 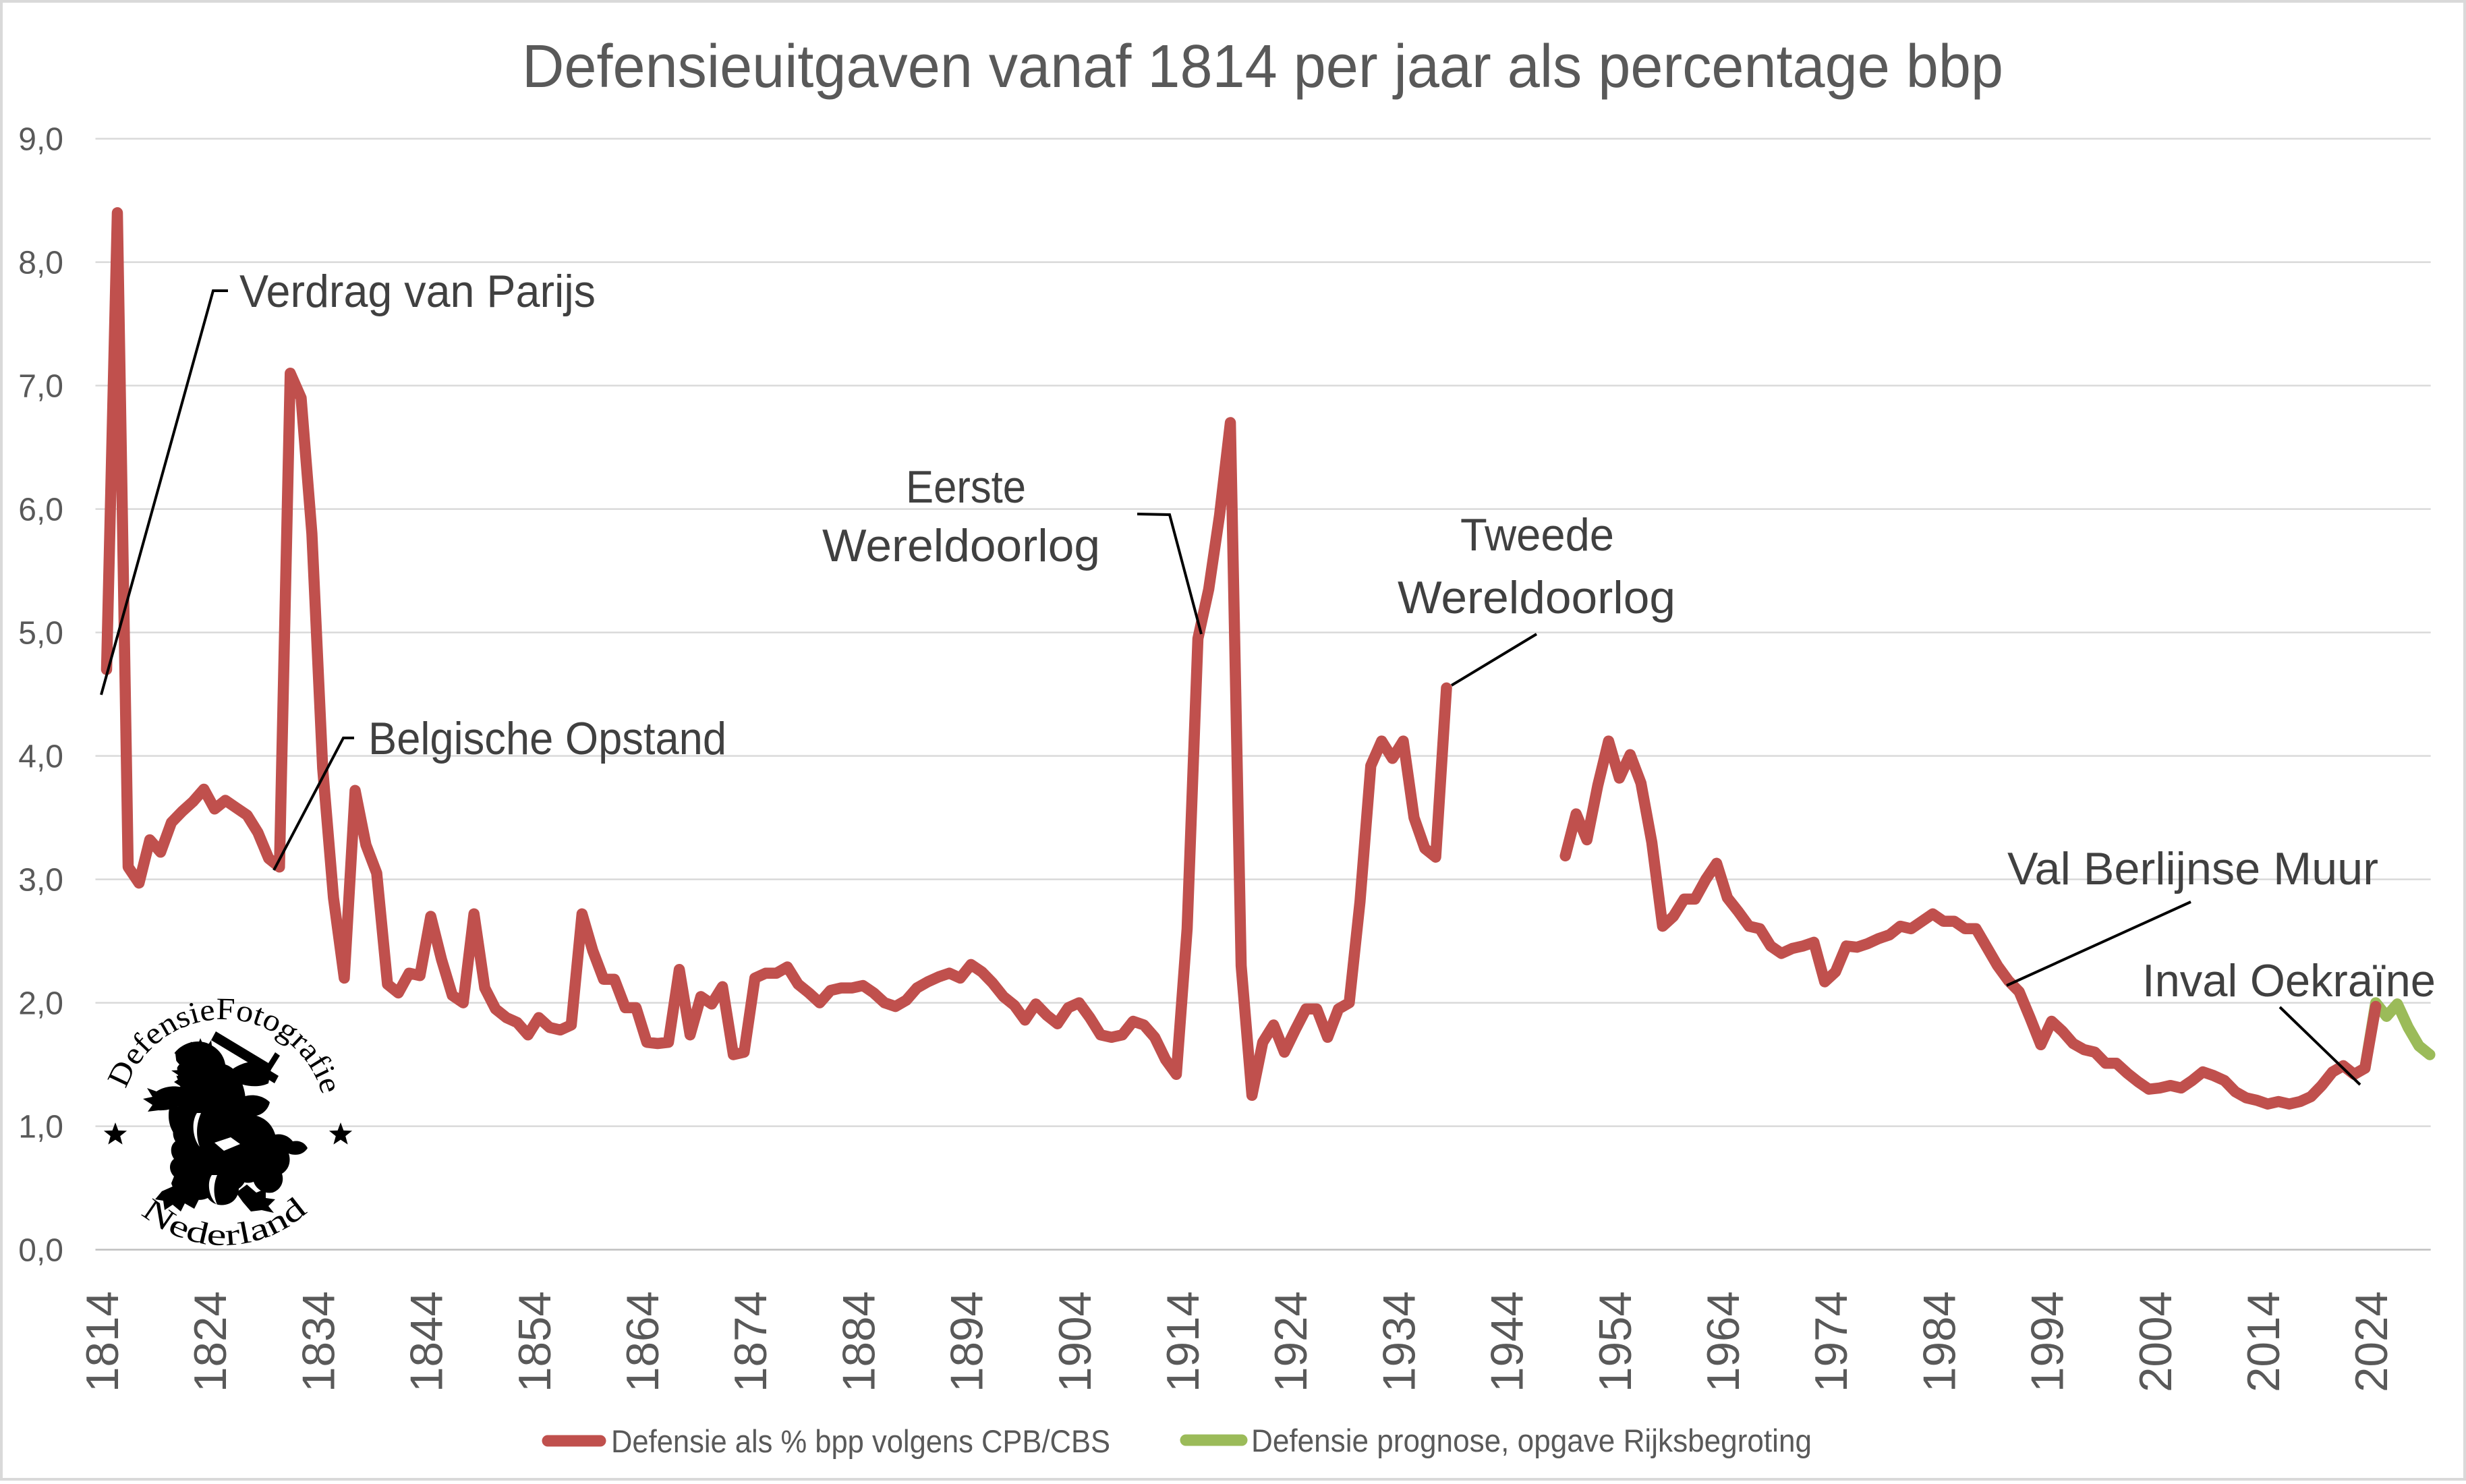 What do you see at coordinates (642, 1342) in the screenshot?
I see `svg-text: 1864` at bounding box center [642, 1342].